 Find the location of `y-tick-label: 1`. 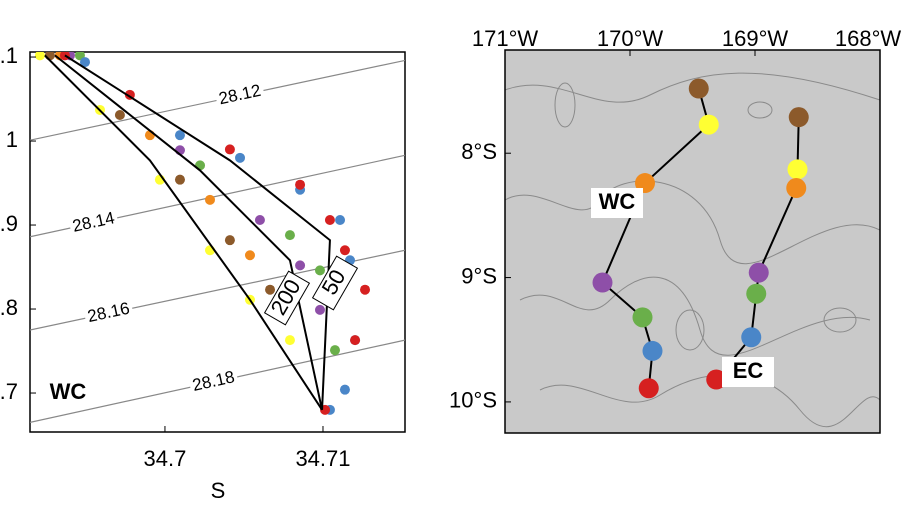

y-tick-label: 1 is located at coordinates (12, 139).